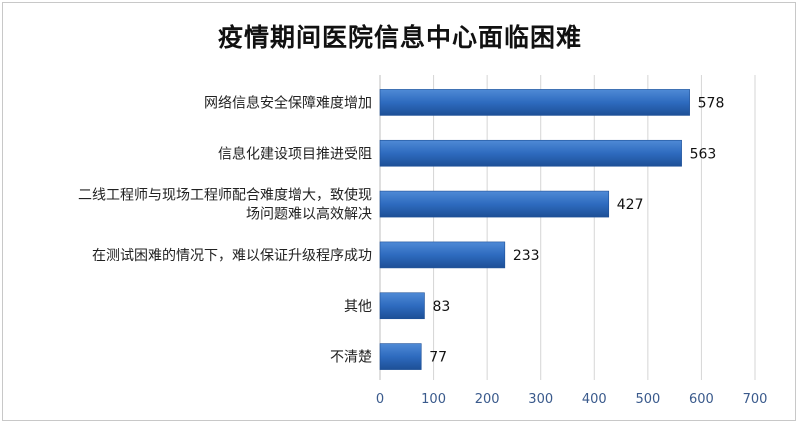 Image resolution: width=800 pixels, height=425 pixels. I want to click on data-label: 77, so click(438, 358).